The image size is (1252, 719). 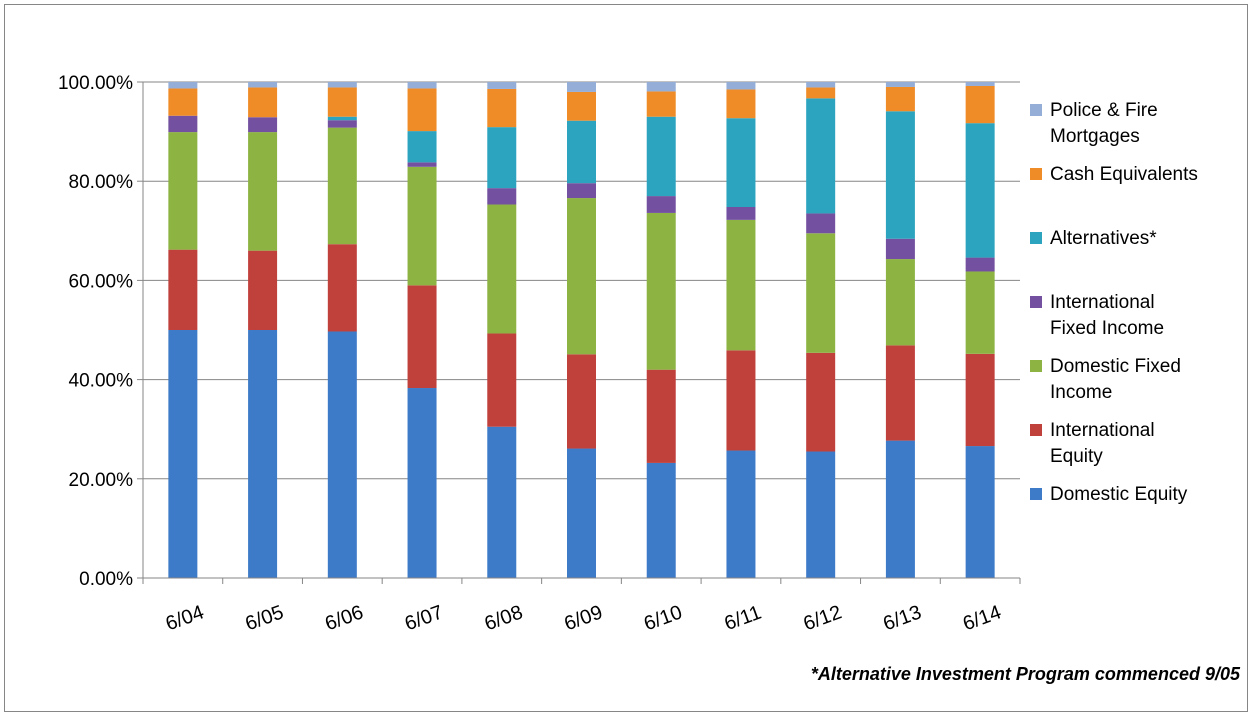 What do you see at coordinates (1095, 136) in the screenshot?
I see `legend-label: Mortgages` at bounding box center [1095, 136].